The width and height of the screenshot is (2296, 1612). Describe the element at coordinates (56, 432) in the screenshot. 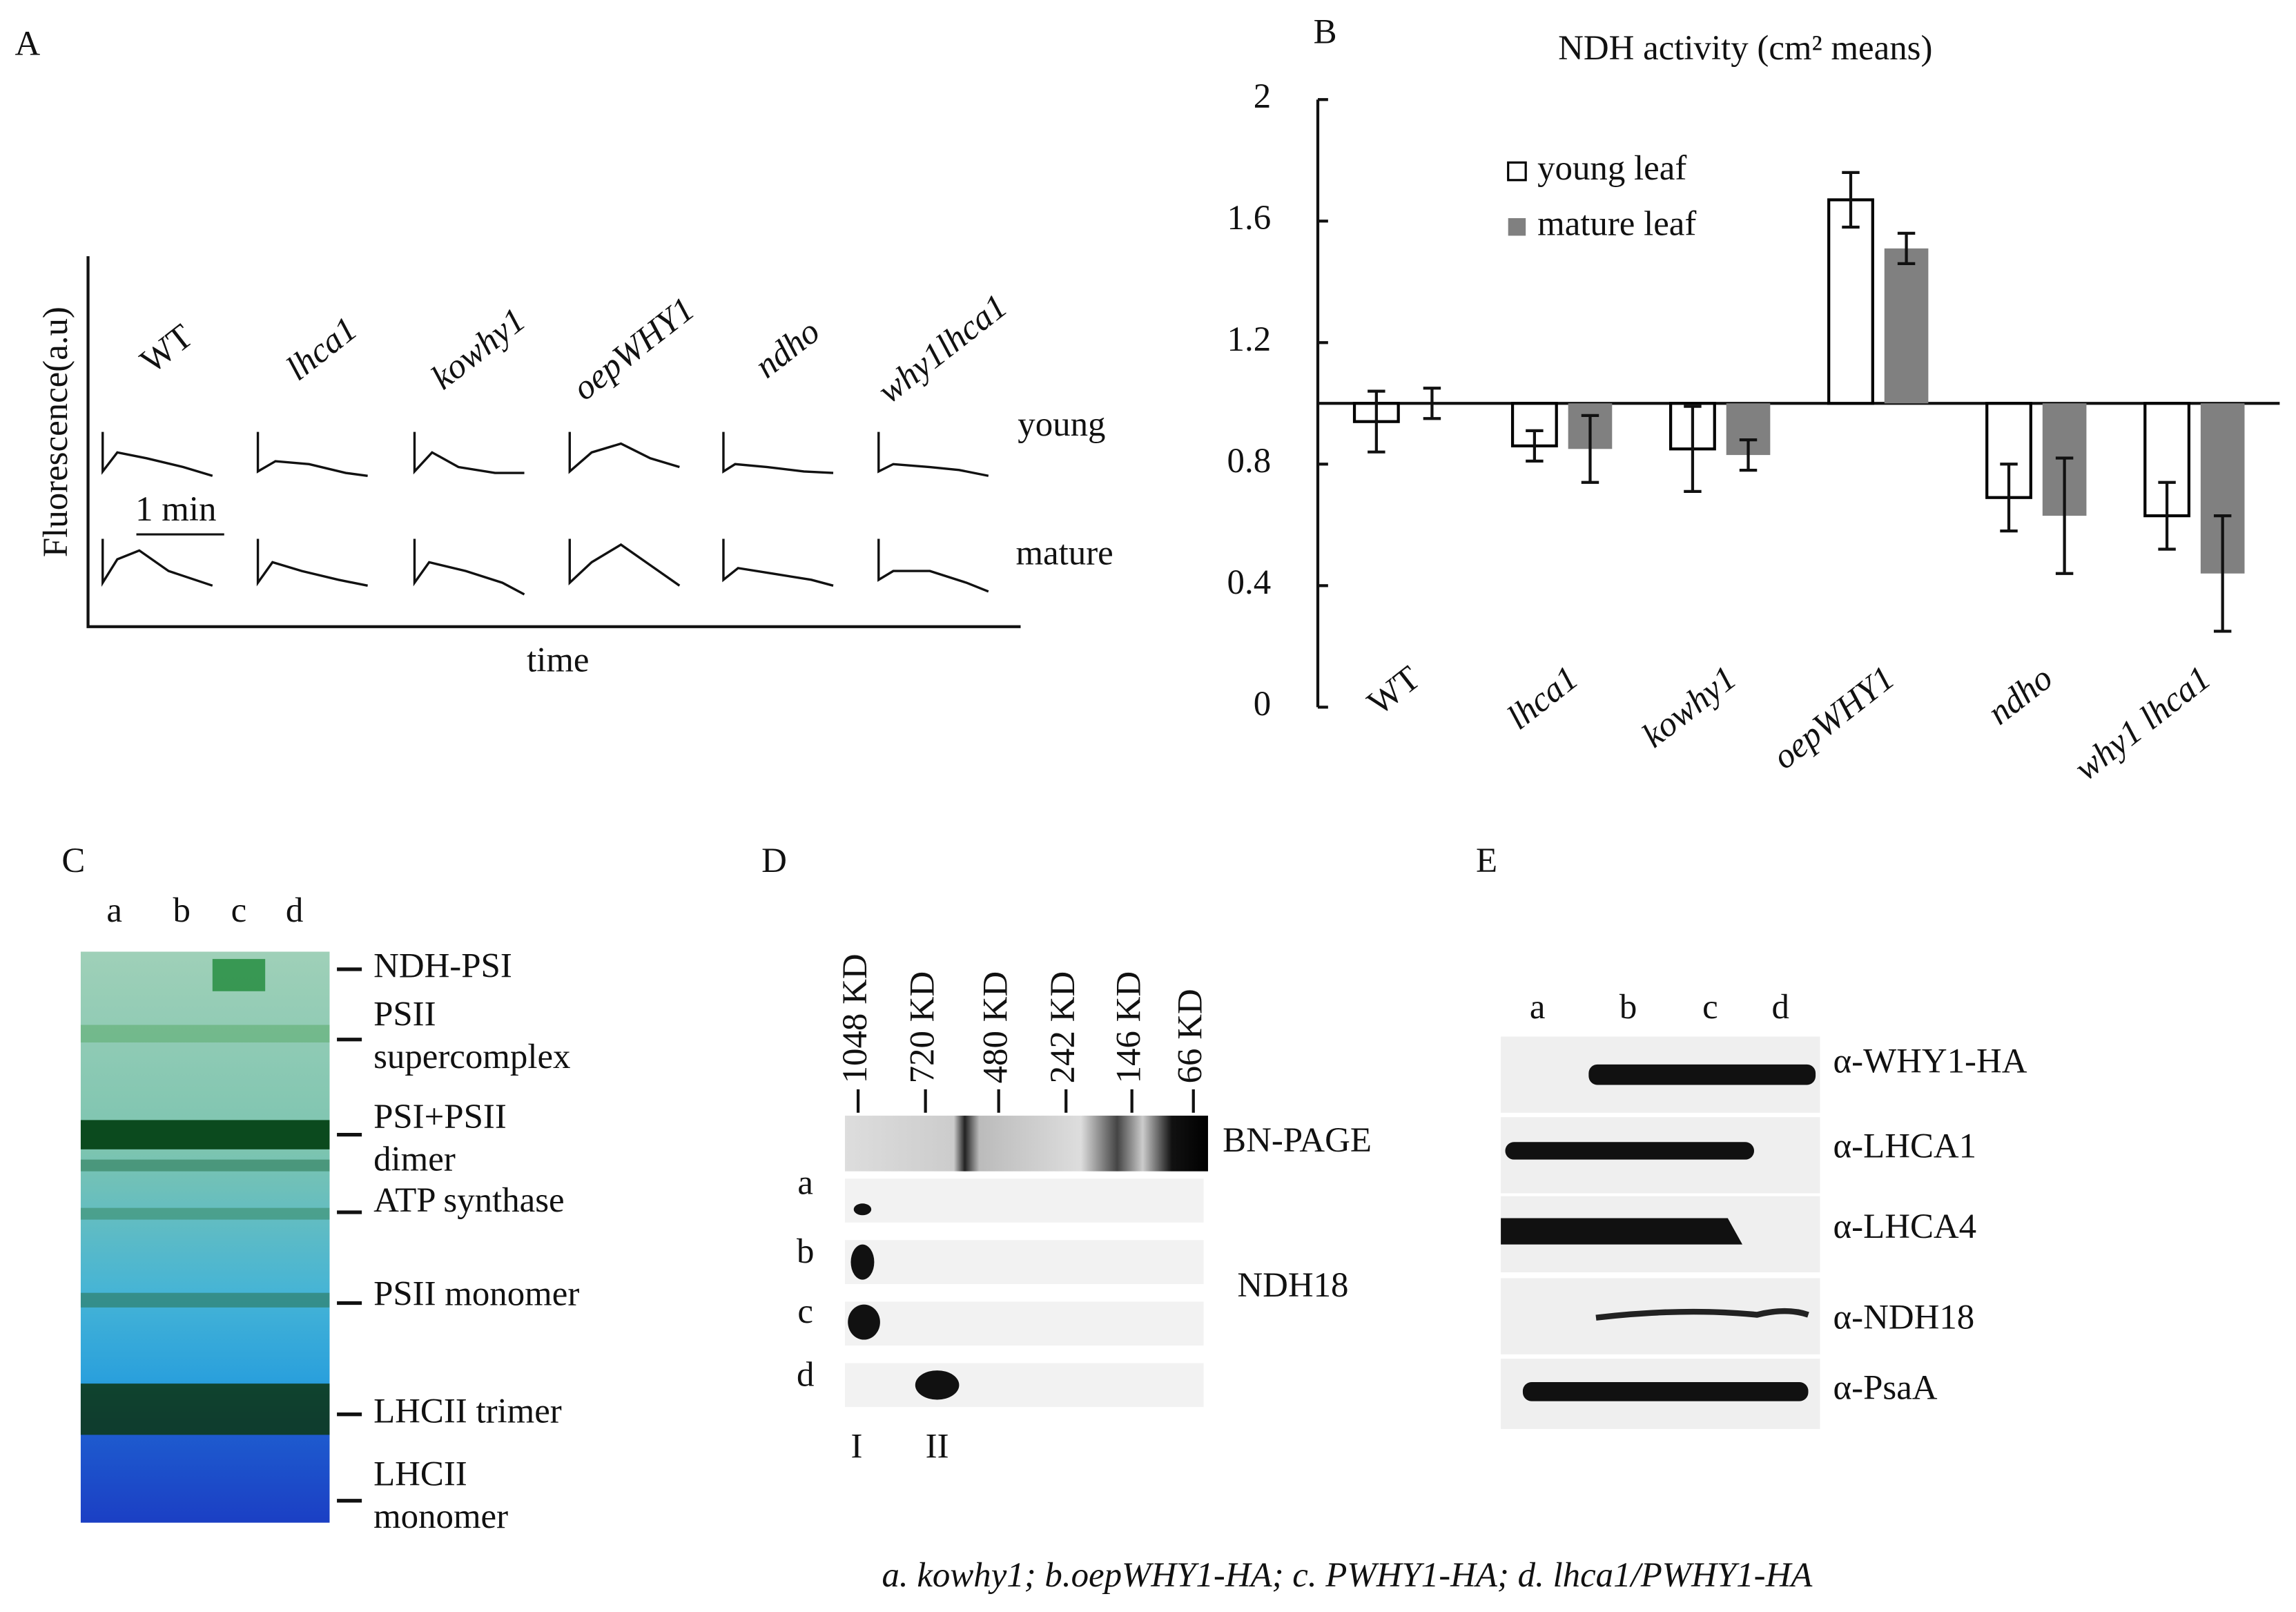

I see `y-axis-label: Fluorescence(a.u)` at that location.